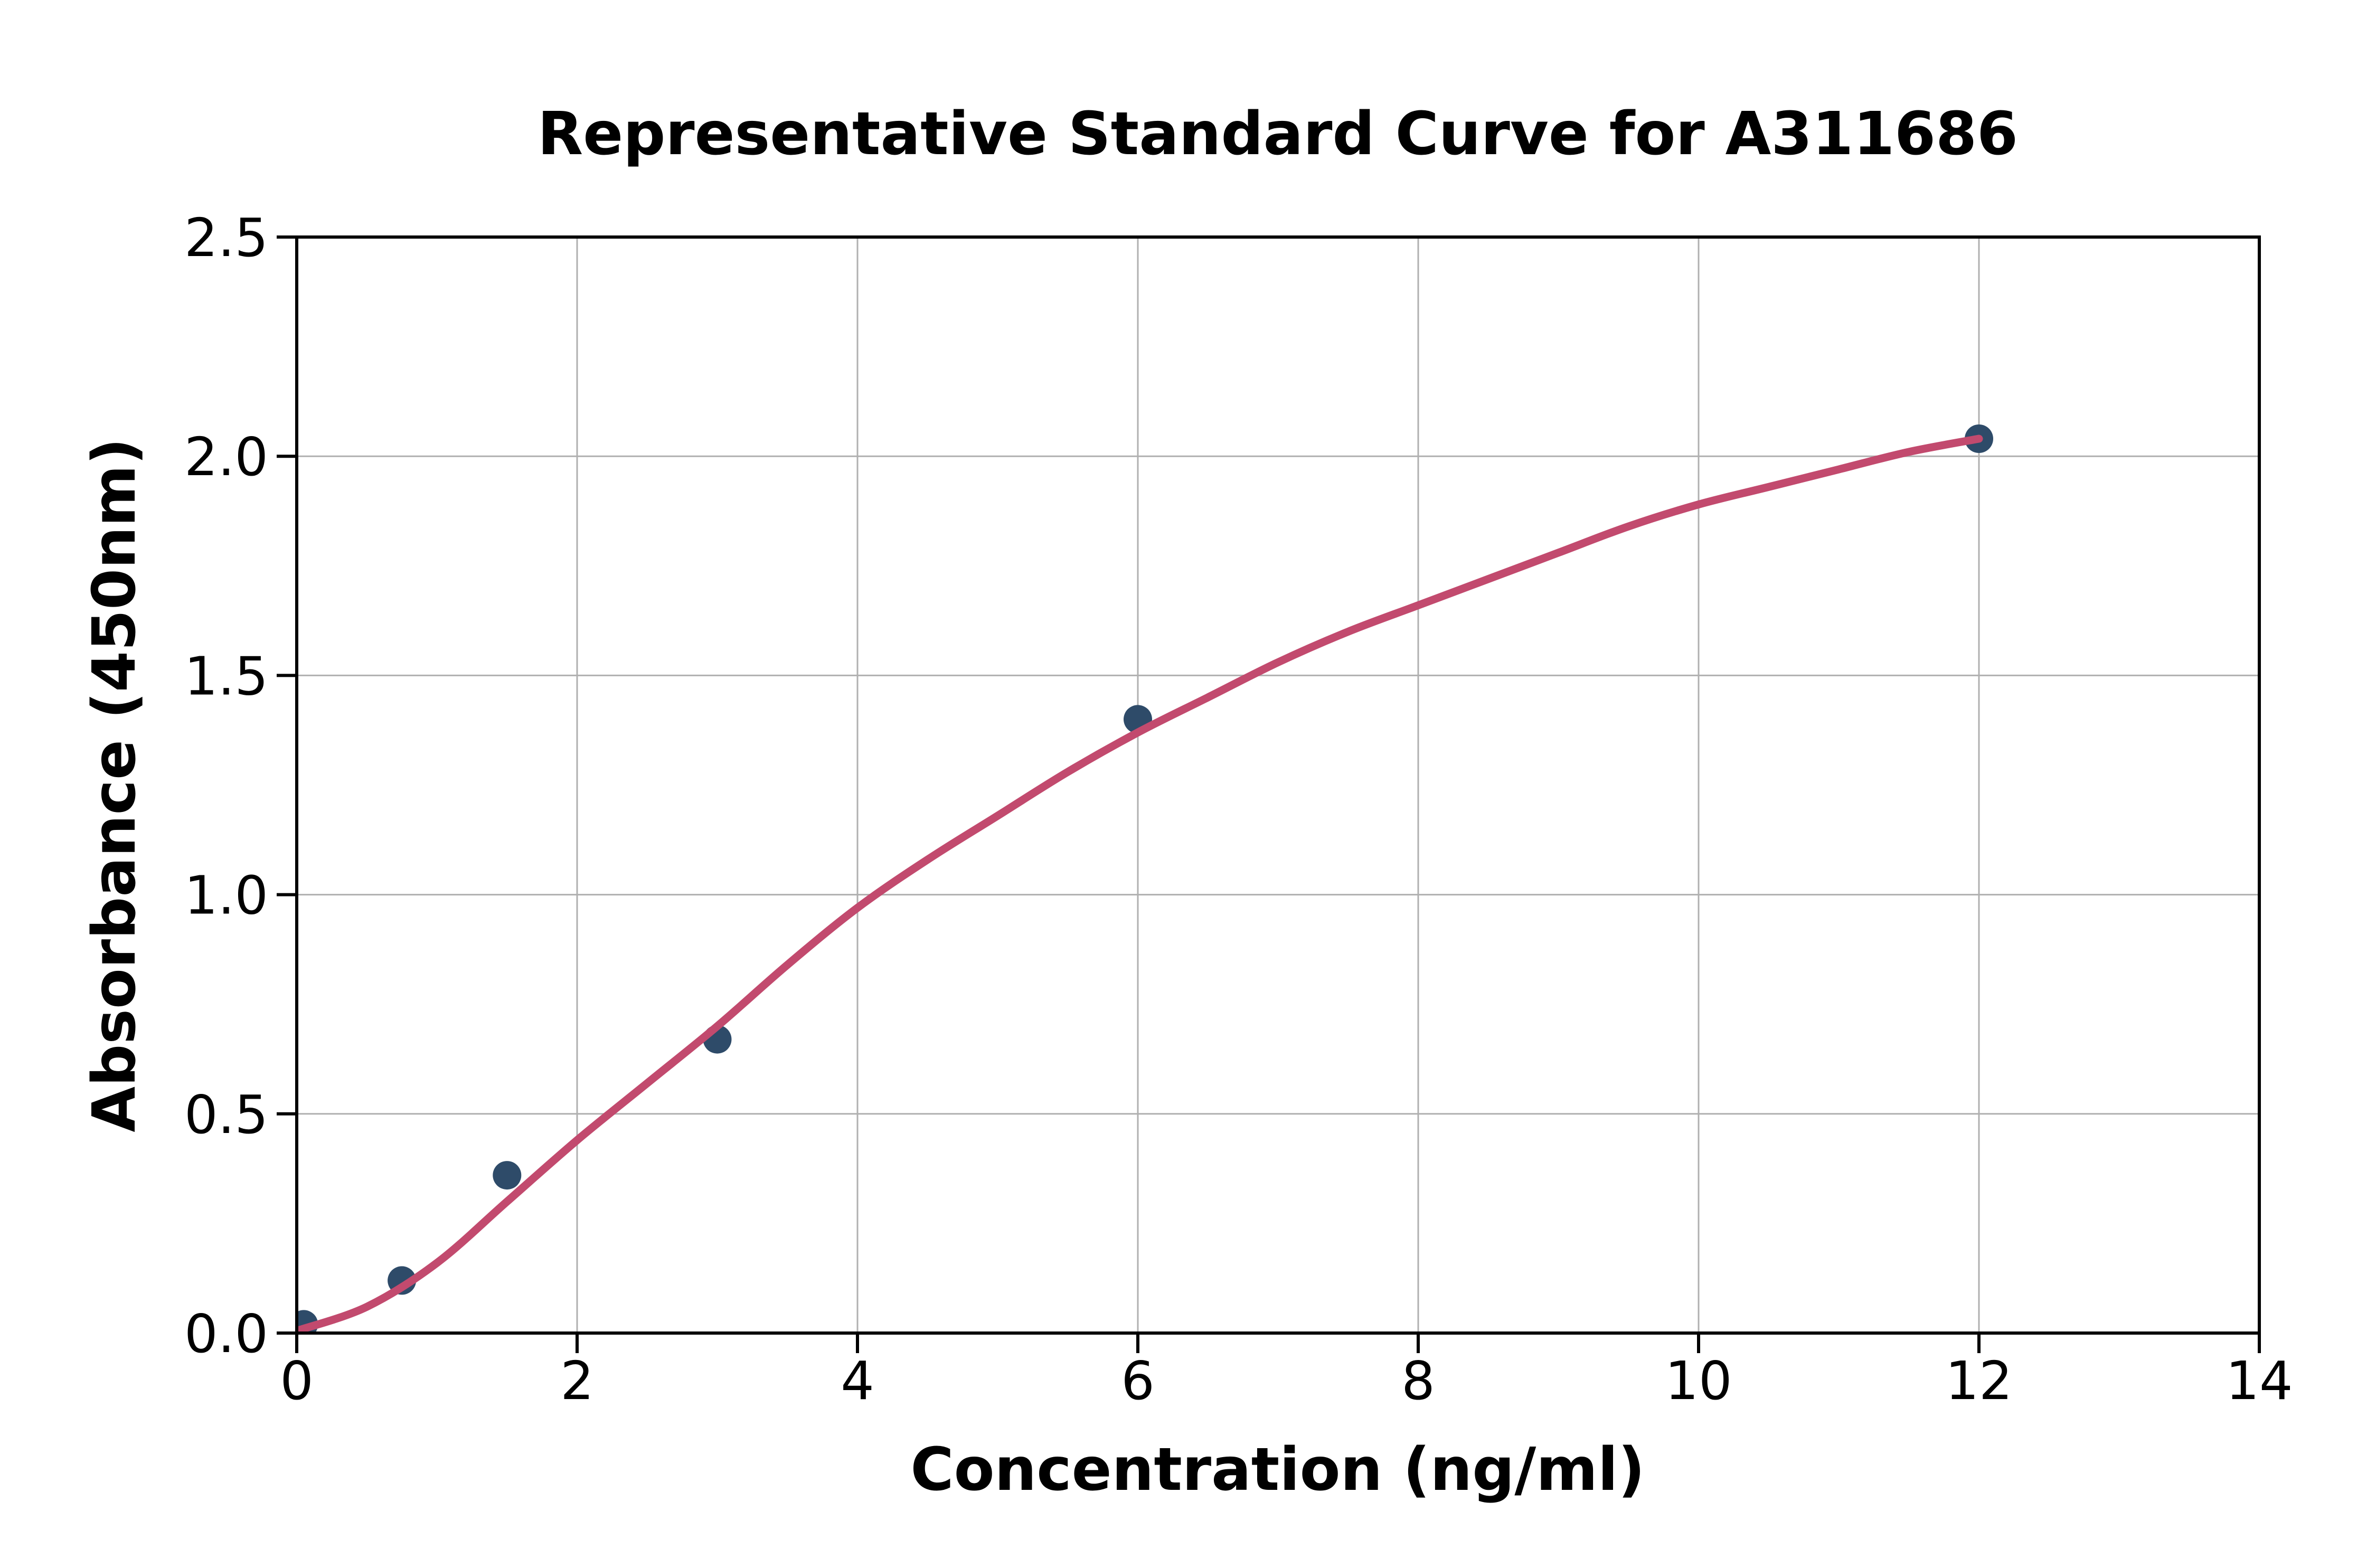  What do you see at coordinates (226, 238) in the screenshot?
I see `y-tick-label: 2.5` at bounding box center [226, 238].